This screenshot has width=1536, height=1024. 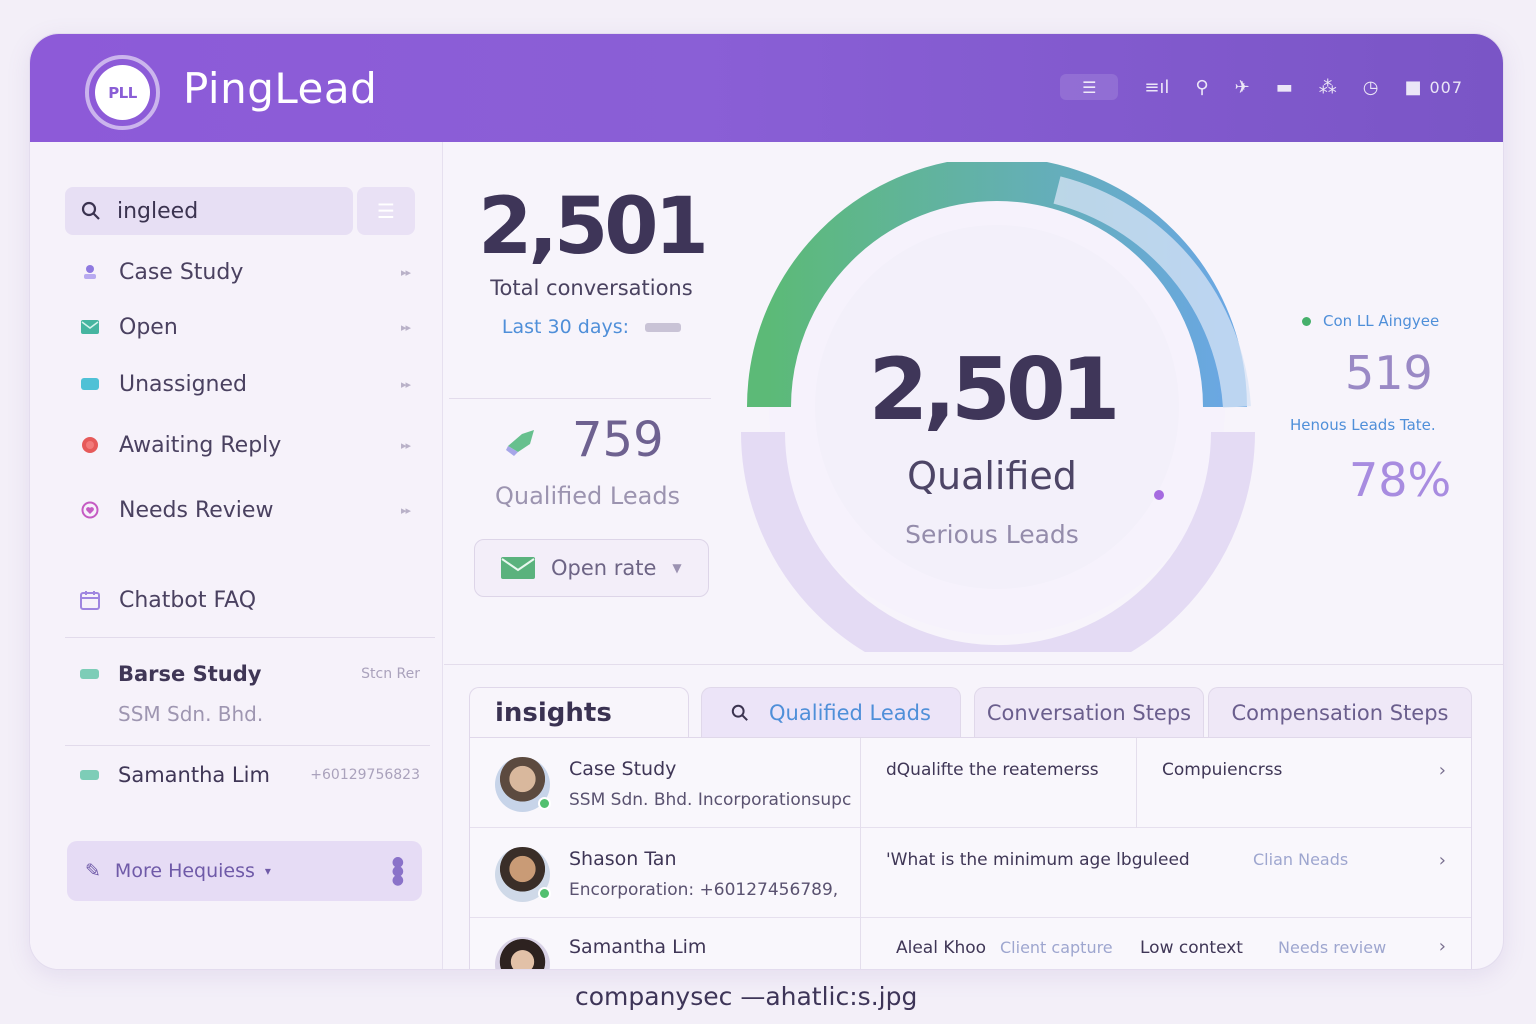 What do you see at coordinates (850, 712) in the screenshot?
I see `tab-label: Qualified Leads` at bounding box center [850, 712].